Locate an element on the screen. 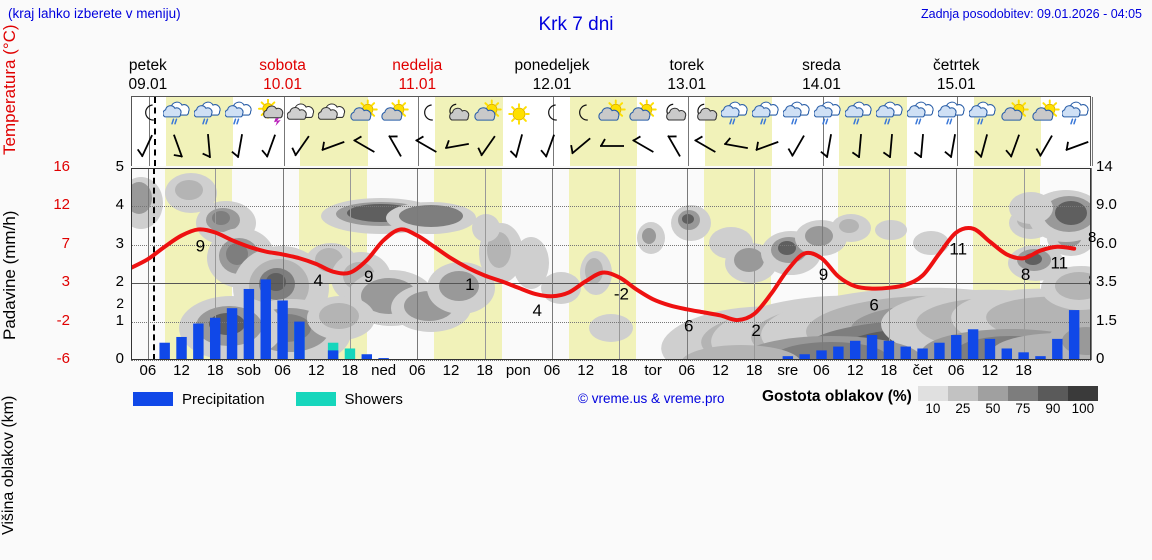  day-date: 14.01 is located at coordinates (821, 84).